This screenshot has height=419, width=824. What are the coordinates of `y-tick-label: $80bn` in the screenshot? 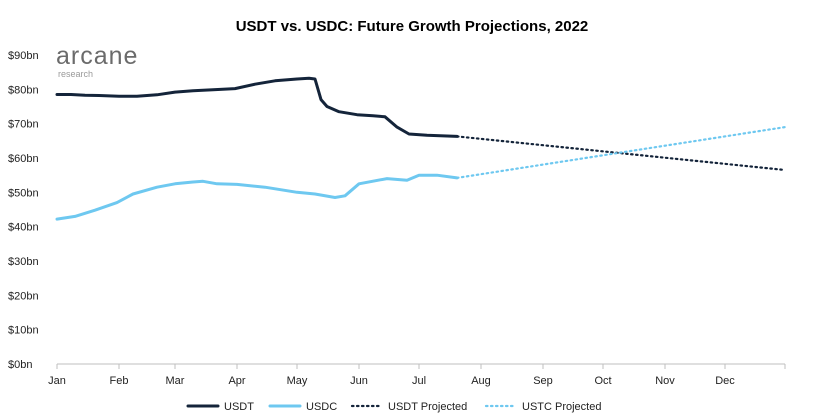 It's located at (23, 90).